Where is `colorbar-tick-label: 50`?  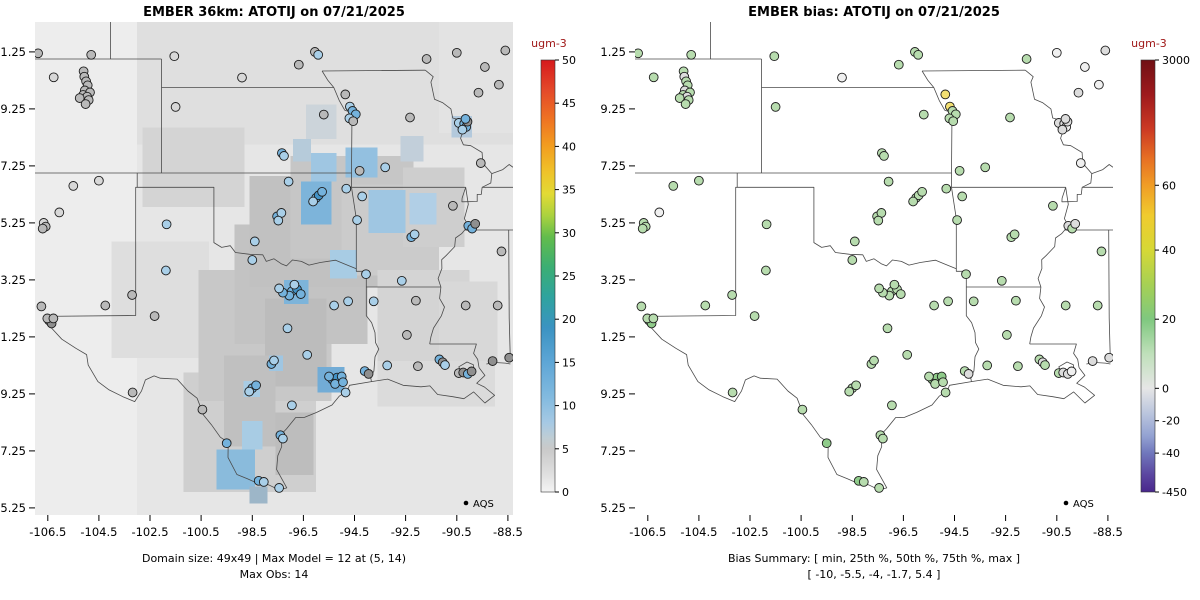
colorbar-tick-label: 50 is located at coordinates (569, 60).